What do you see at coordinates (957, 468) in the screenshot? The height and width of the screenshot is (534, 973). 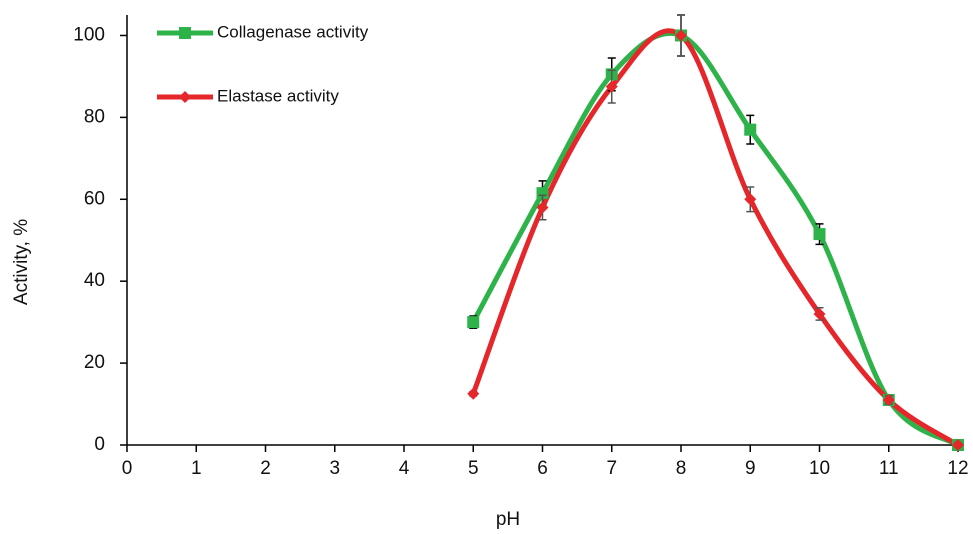 I see `x-tick-label: 12` at bounding box center [957, 468].